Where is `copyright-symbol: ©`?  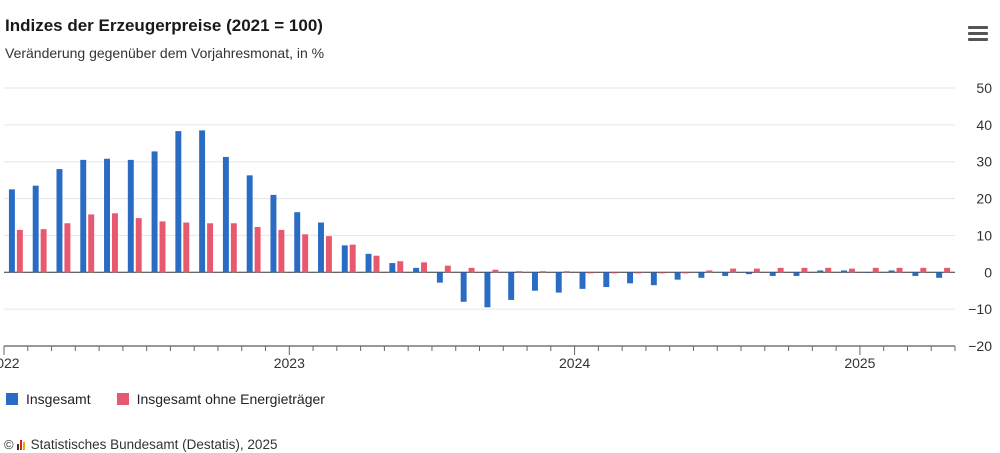 copyright-symbol: © is located at coordinates (9, 444).